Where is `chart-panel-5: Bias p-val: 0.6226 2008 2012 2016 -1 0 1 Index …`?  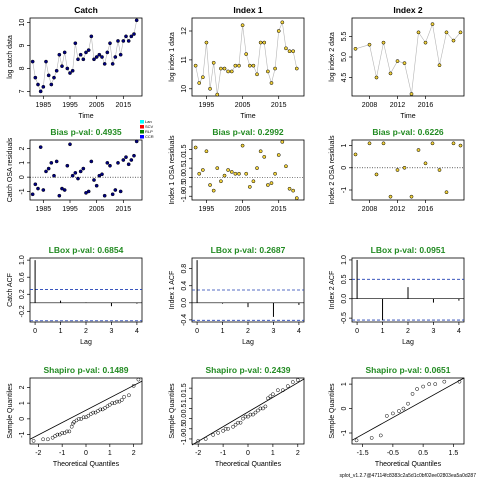 chart-panel-5: Bias p-val: 0.6226 2008 2012 2016 -1 0 1 Index … is located at coordinates (397, 170).